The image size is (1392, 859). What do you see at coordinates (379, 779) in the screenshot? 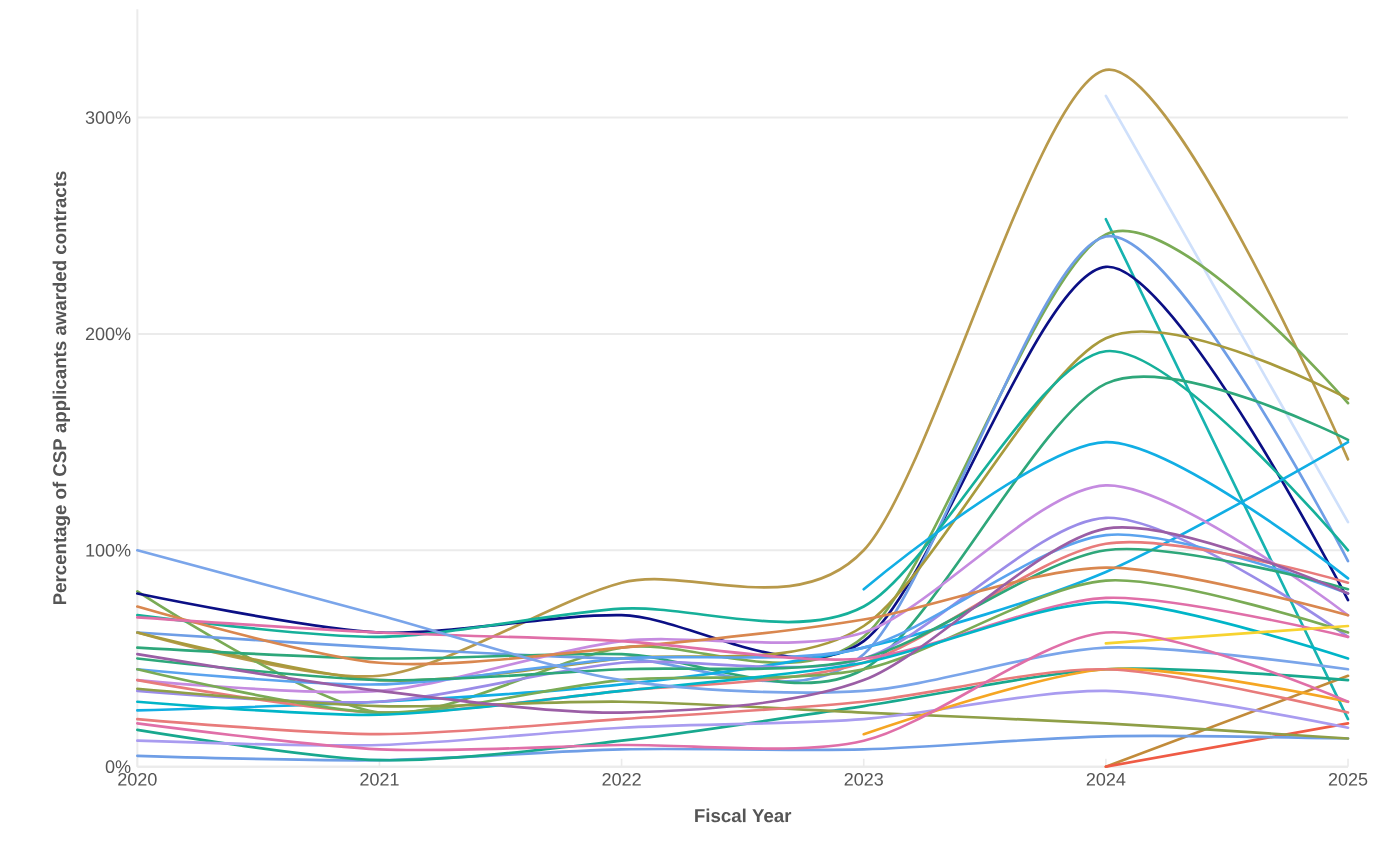
I see `x-tick-label: 2021` at bounding box center [379, 779].